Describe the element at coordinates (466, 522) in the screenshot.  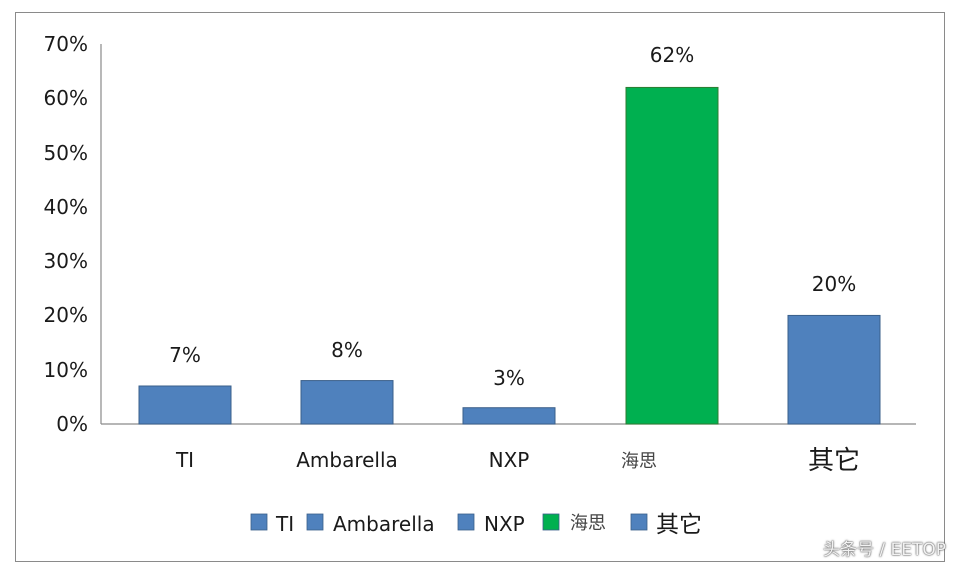
I see `legend-swatch-nxp` at that location.